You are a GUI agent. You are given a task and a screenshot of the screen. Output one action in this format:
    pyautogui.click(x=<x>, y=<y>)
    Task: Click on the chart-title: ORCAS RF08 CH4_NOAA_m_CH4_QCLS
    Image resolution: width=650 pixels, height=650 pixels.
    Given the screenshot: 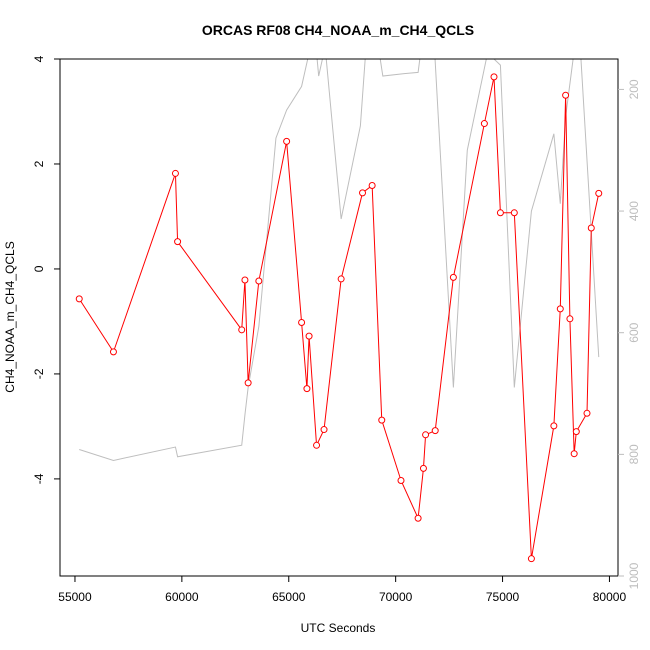 What is the action you would take?
    pyautogui.click(x=338, y=30)
    